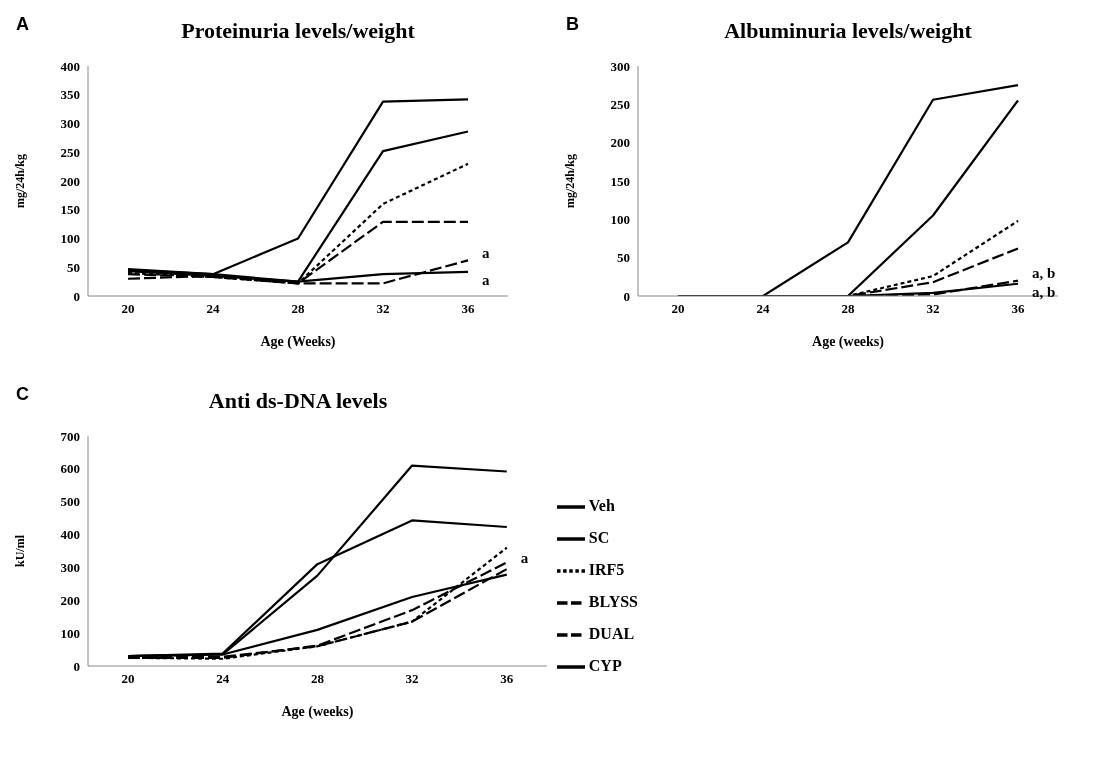 Image resolution: width=1109 pixels, height=763 pixels. I want to click on y-tick-label: 700, so click(70, 436).